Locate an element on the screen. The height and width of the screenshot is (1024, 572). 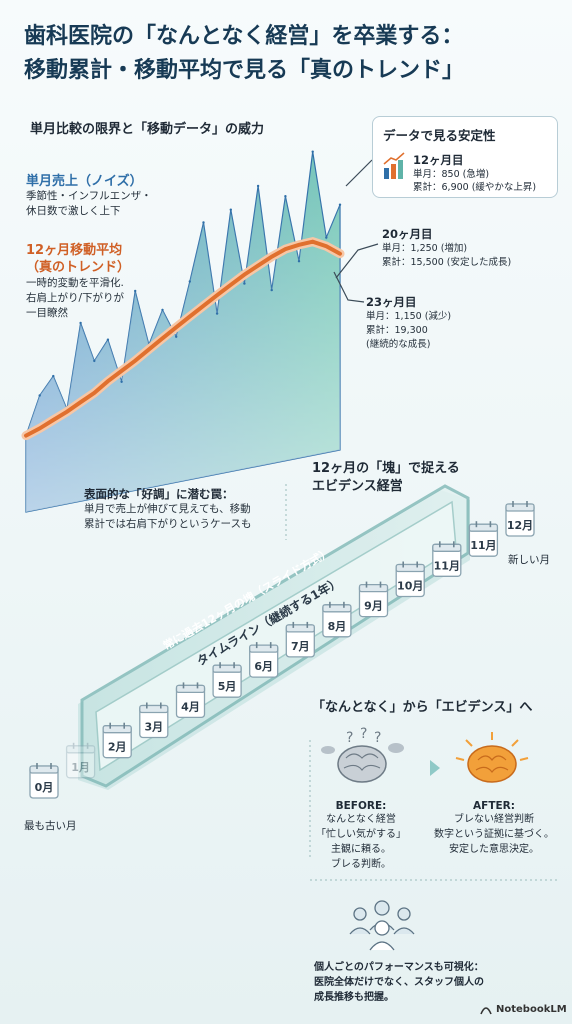
calendar-month-label: 8月 is located at coordinates (337, 626).